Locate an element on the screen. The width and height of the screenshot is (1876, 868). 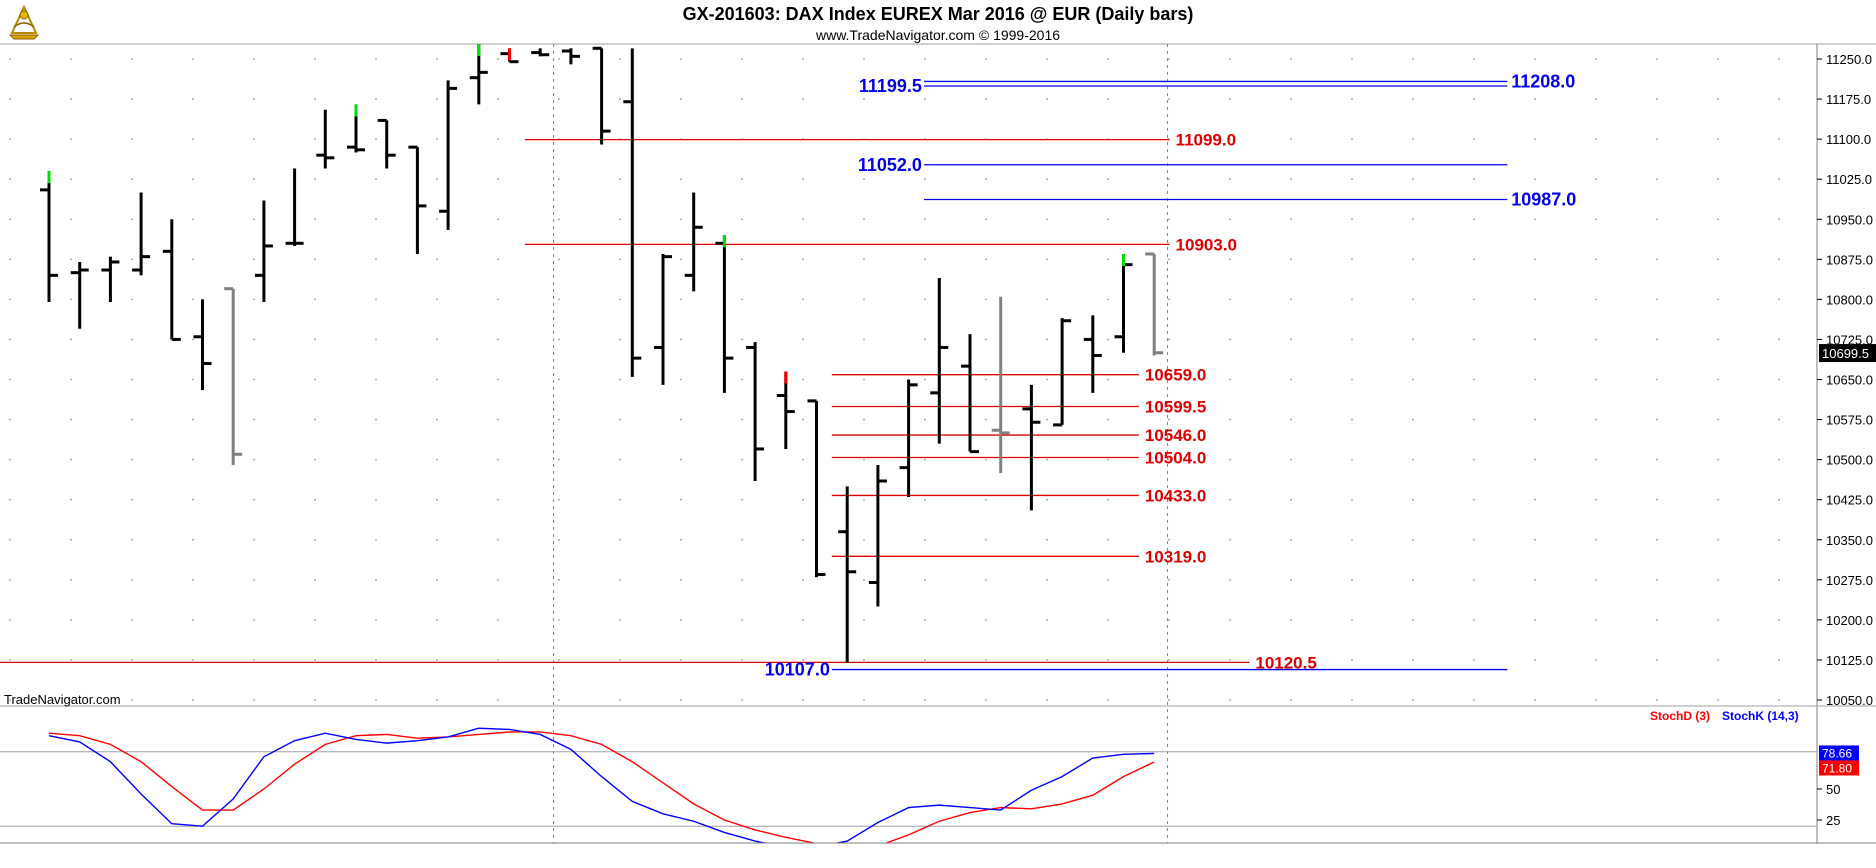
level-label: 10319.0 is located at coordinates (1175, 556).